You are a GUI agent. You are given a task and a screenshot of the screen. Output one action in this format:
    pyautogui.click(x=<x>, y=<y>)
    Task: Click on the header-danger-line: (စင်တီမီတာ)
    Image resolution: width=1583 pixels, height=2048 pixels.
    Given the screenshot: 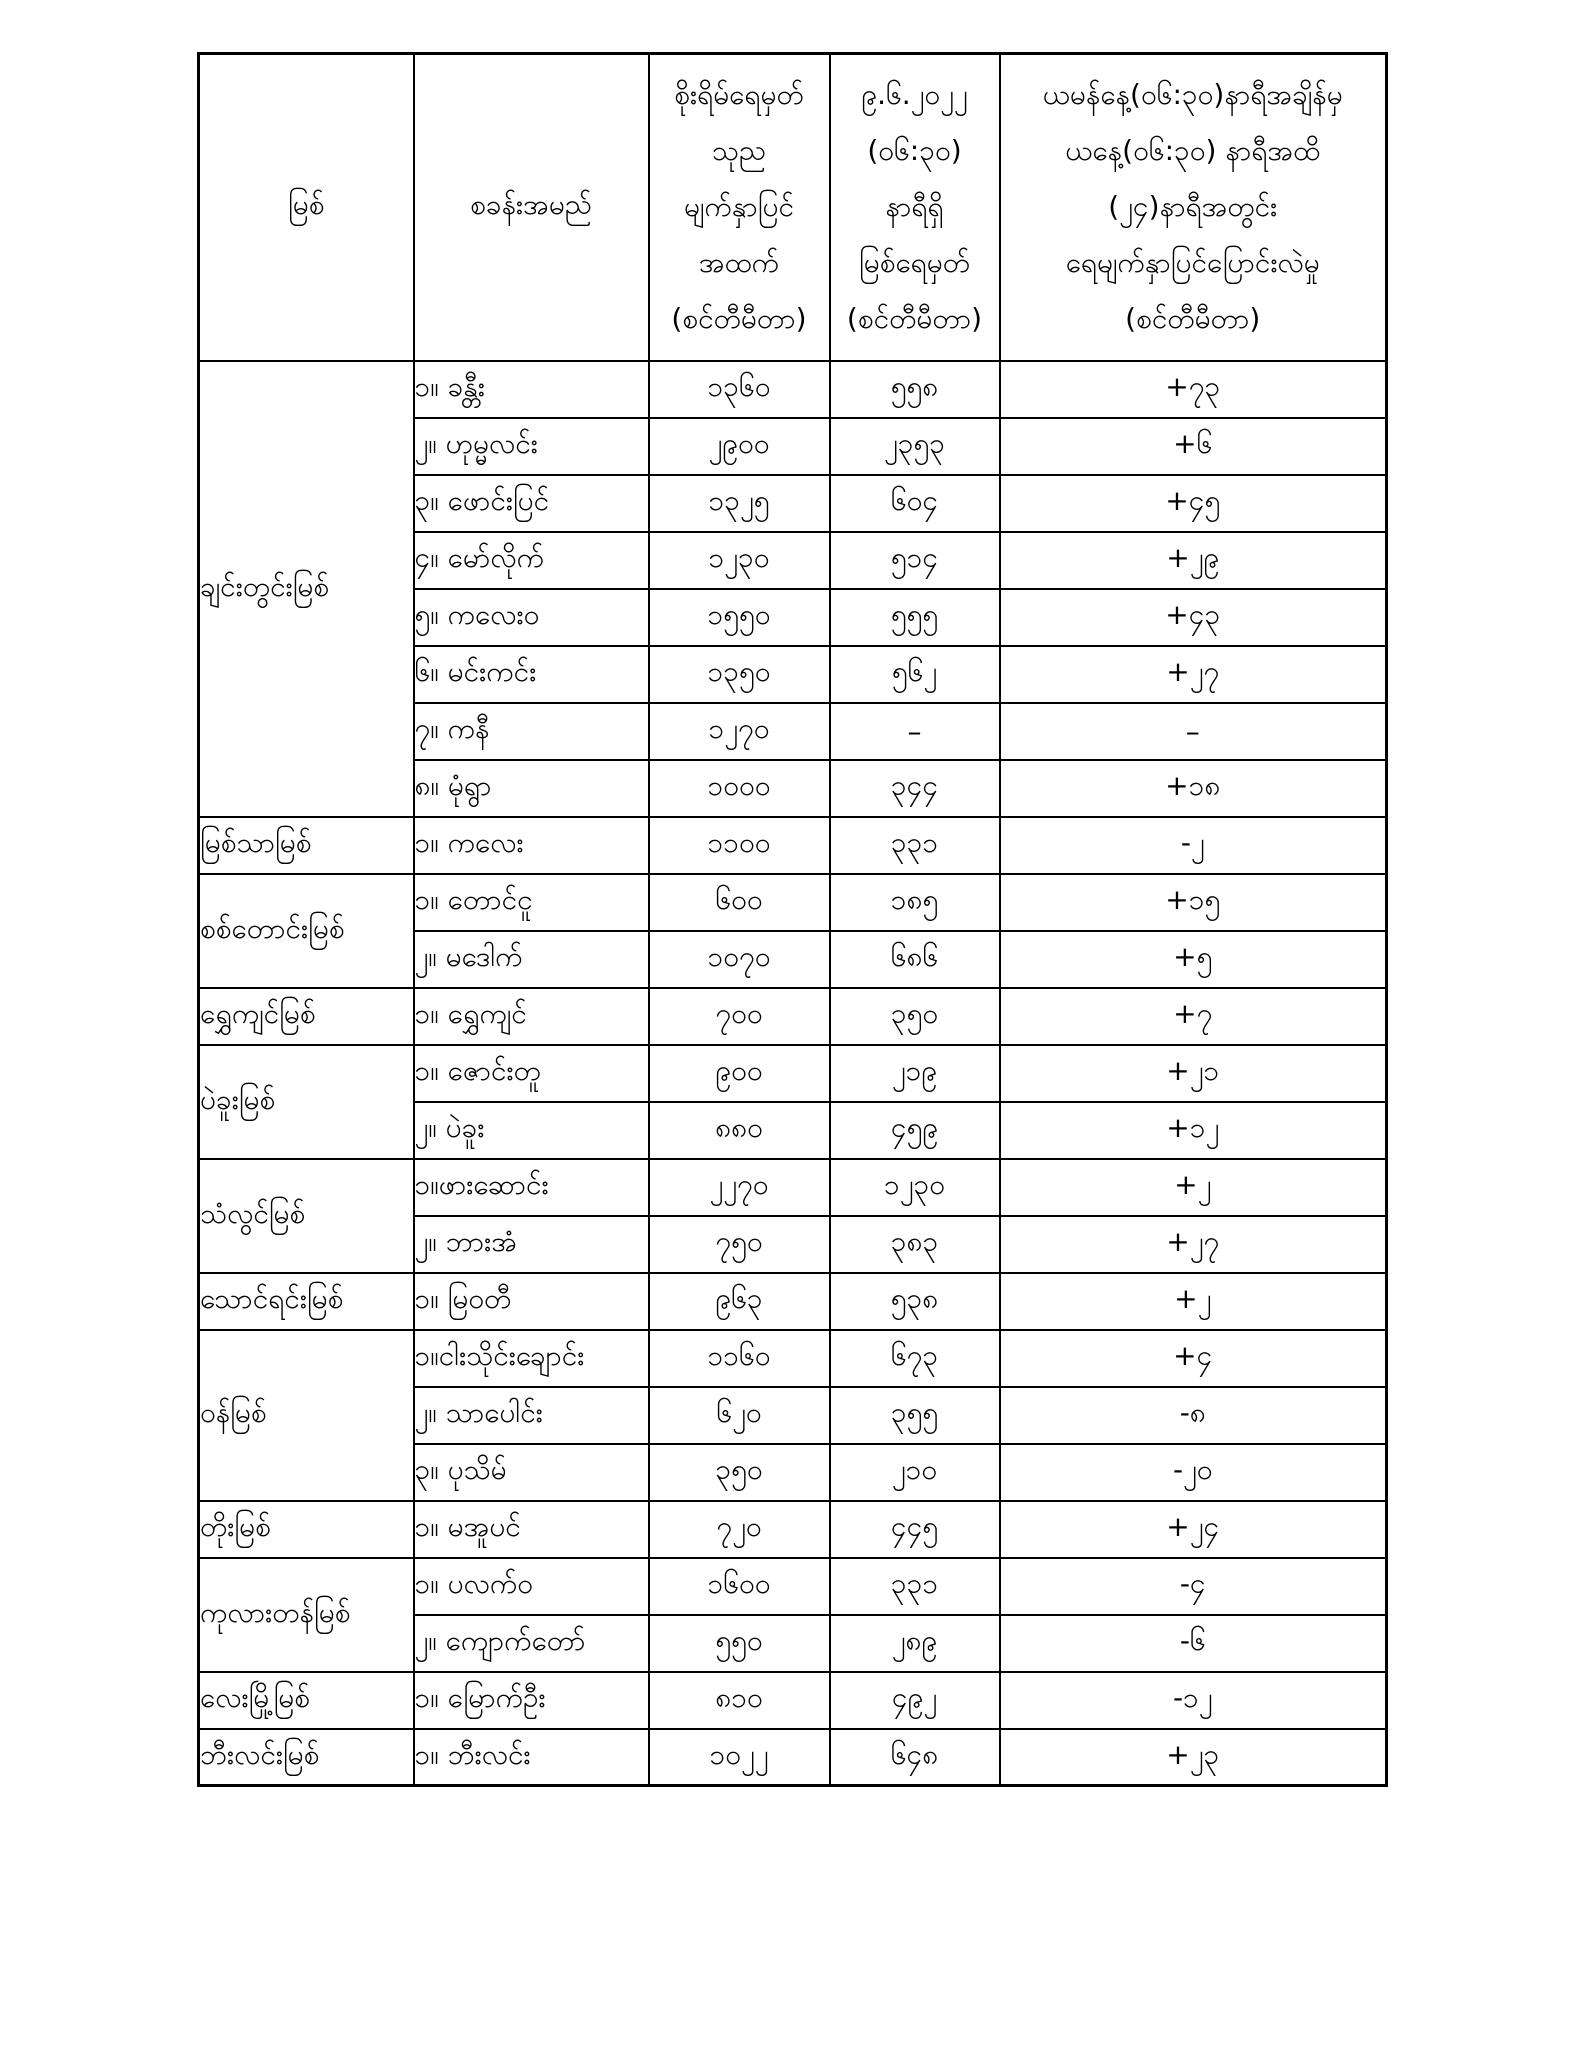 What is the action you would take?
    pyautogui.click(x=739, y=319)
    